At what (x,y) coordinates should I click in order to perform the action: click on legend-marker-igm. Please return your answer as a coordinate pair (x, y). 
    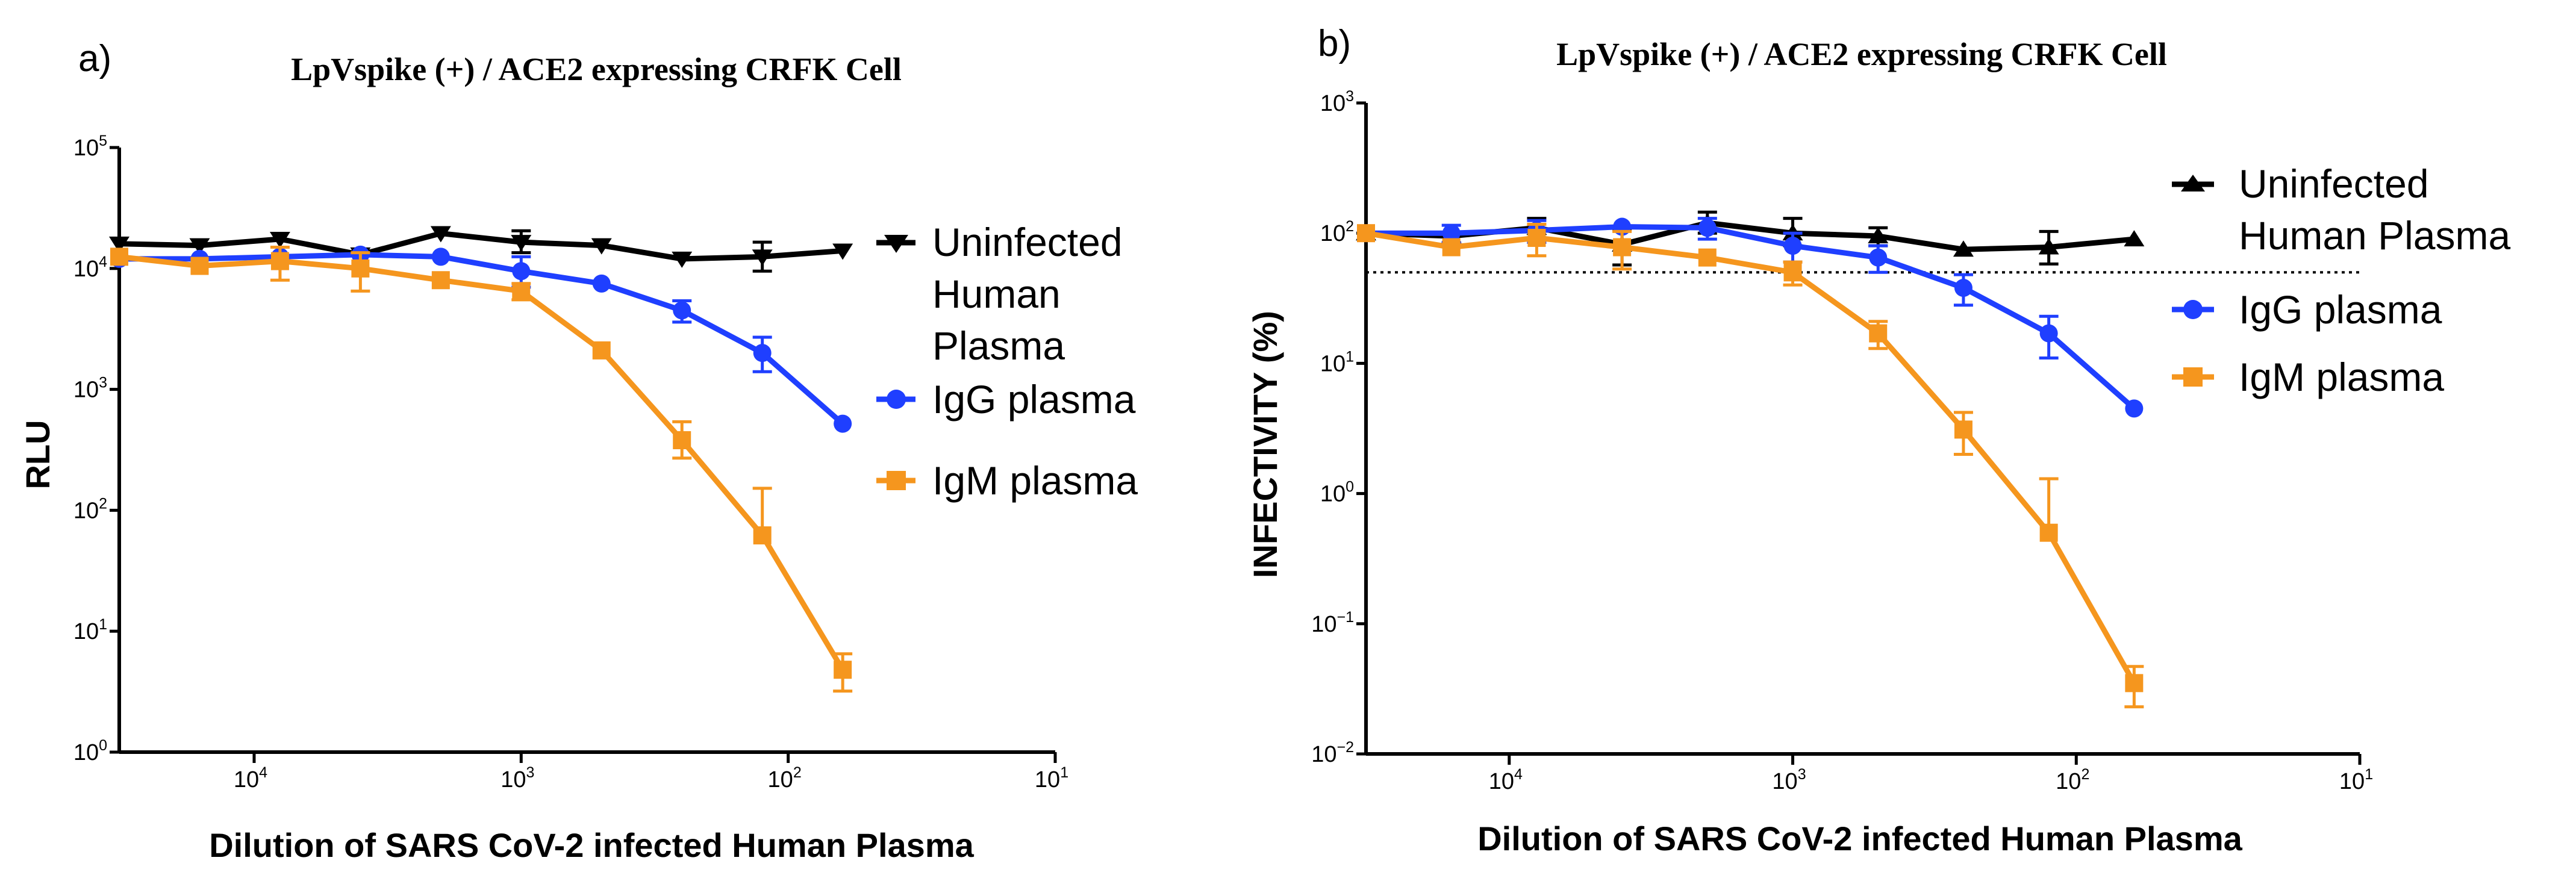
    Looking at the image, I should click on (2193, 377).